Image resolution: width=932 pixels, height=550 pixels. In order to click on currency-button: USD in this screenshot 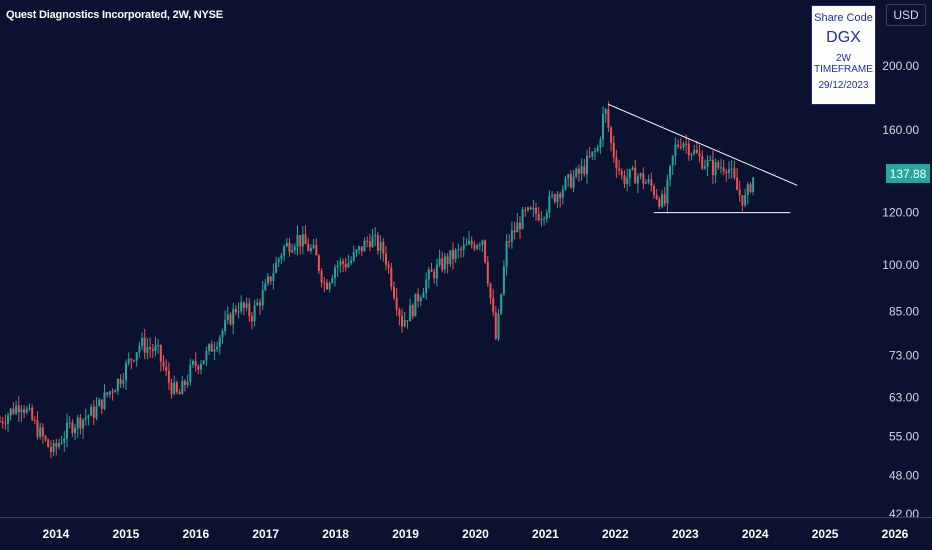, I will do `click(906, 15)`.